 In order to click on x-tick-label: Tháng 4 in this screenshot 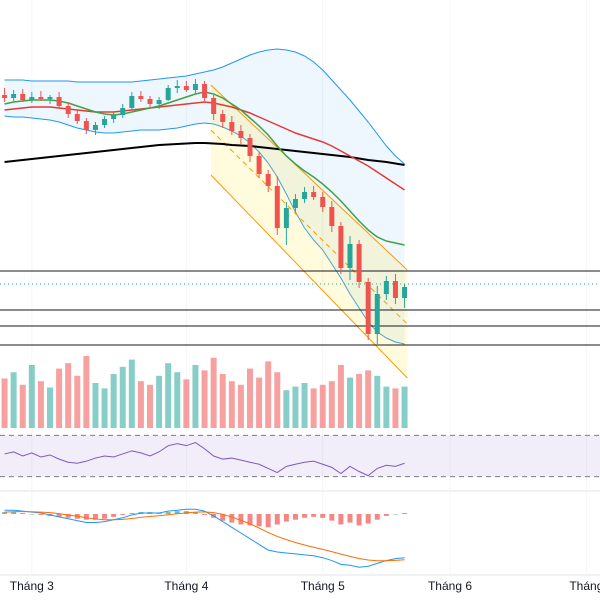, I will do `click(186, 586)`.